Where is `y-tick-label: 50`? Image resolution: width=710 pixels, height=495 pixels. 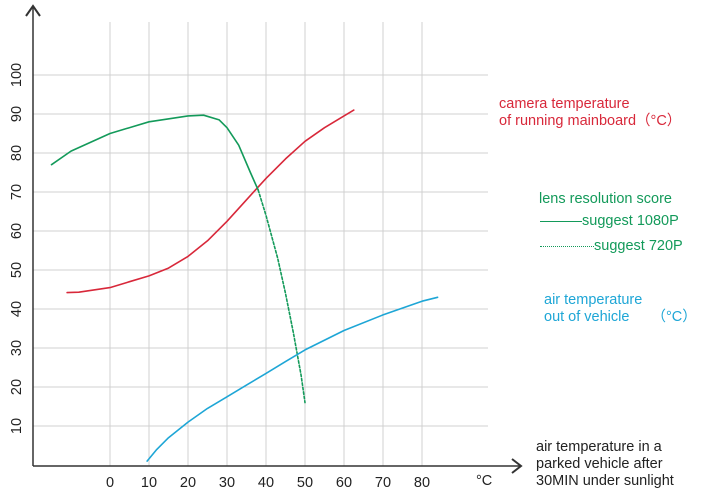 y-tick-label: 50 is located at coordinates (17, 270).